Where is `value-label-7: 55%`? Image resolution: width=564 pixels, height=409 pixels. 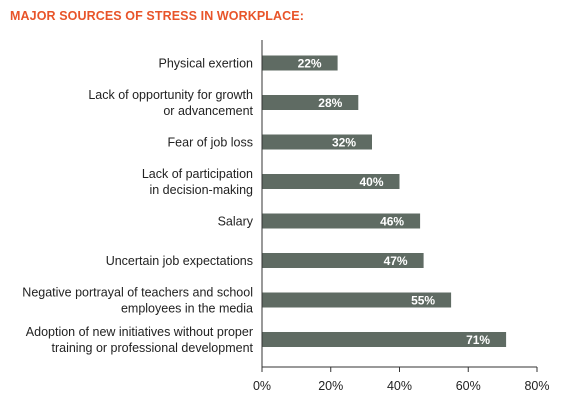 value-label-7: 55% is located at coordinates (423, 301).